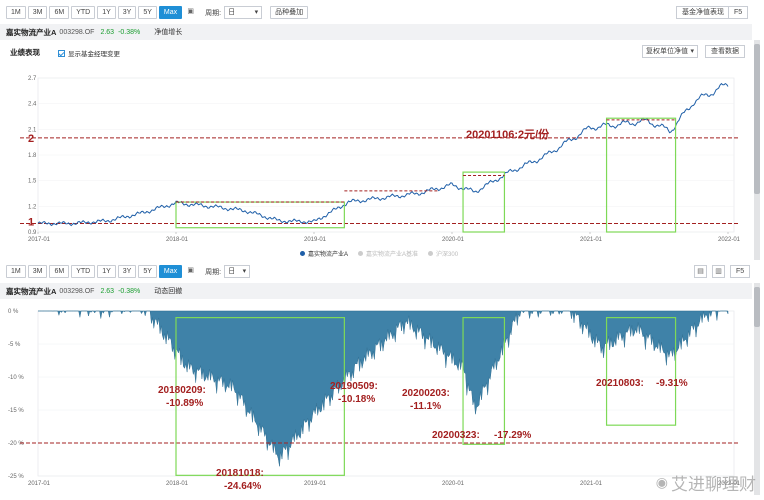 This screenshot has width=764, height=500. I want to click on view-data-button: 查看数据, so click(725, 51).